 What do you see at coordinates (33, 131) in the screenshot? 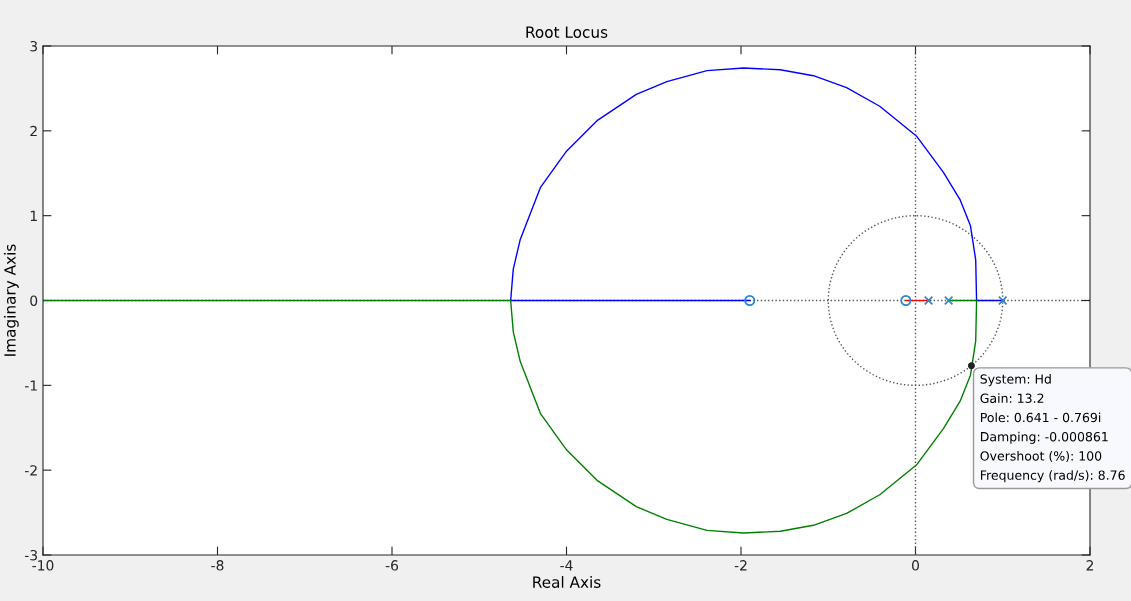
I see `y-tick-label: 2` at bounding box center [33, 131].